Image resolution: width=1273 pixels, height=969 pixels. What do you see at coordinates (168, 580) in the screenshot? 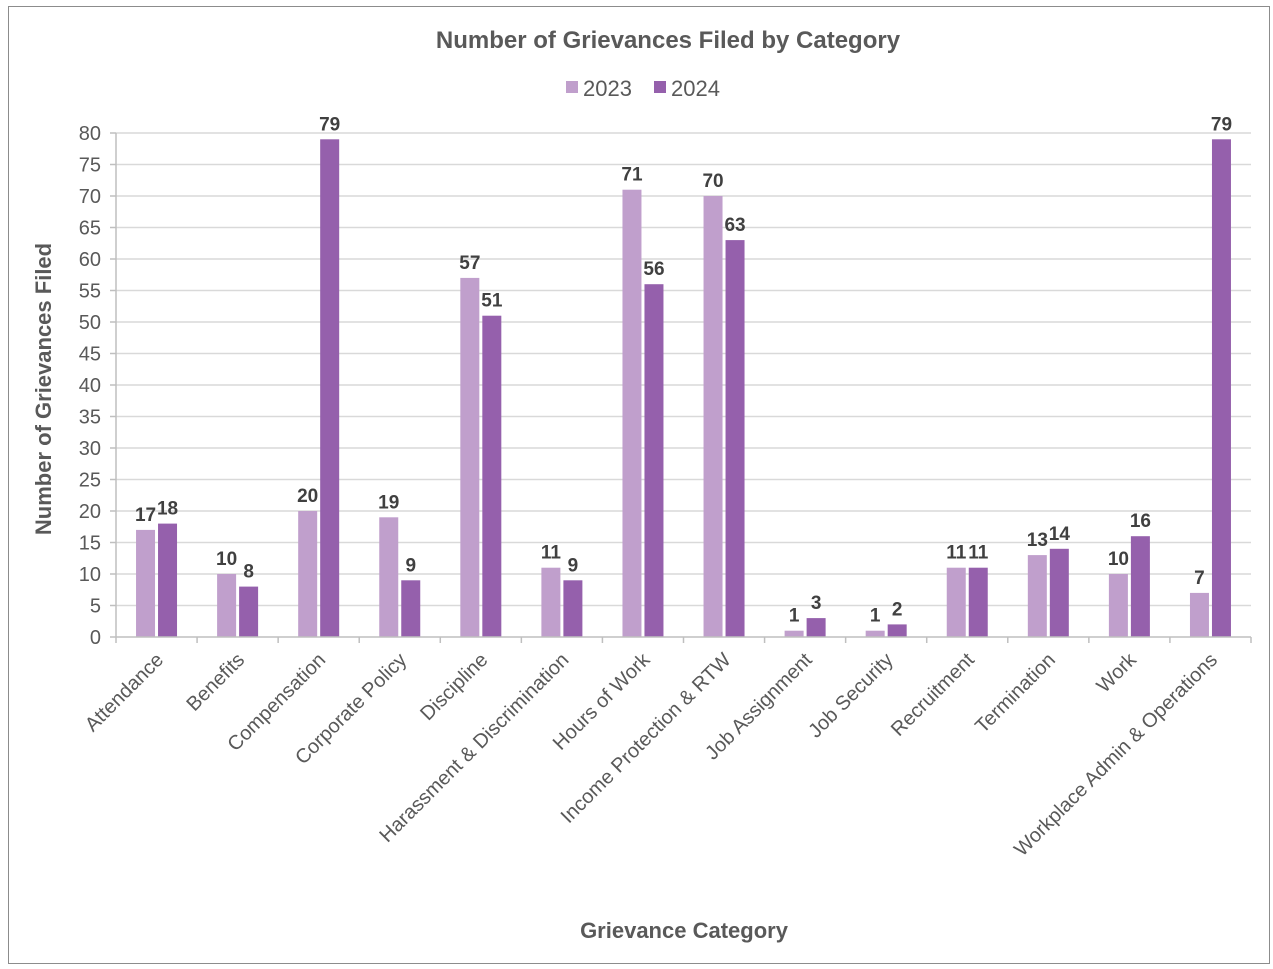
I see `bar-2024-attendance` at bounding box center [168, 580].